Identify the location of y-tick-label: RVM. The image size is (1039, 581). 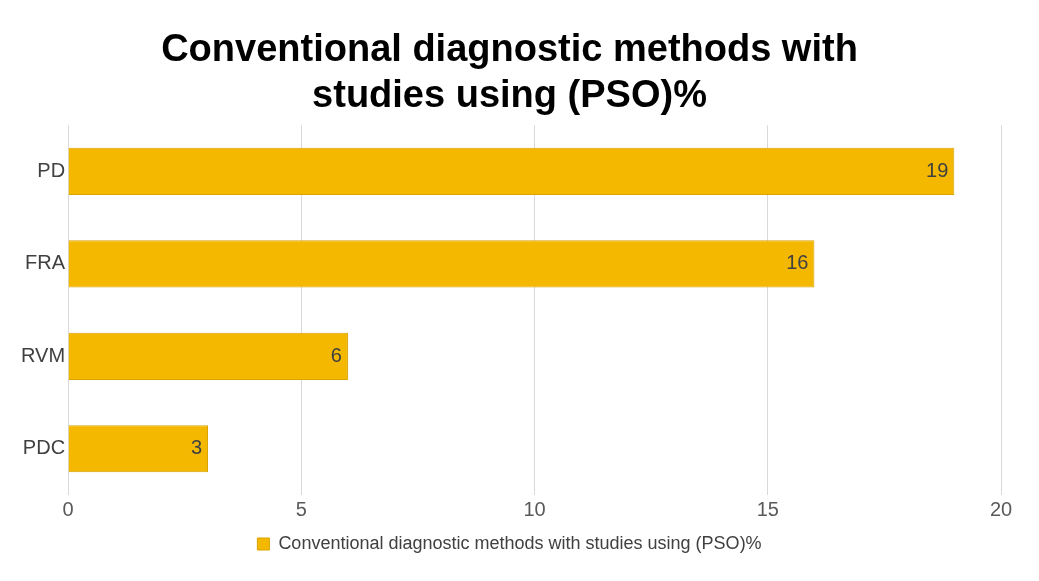
(43, 354).